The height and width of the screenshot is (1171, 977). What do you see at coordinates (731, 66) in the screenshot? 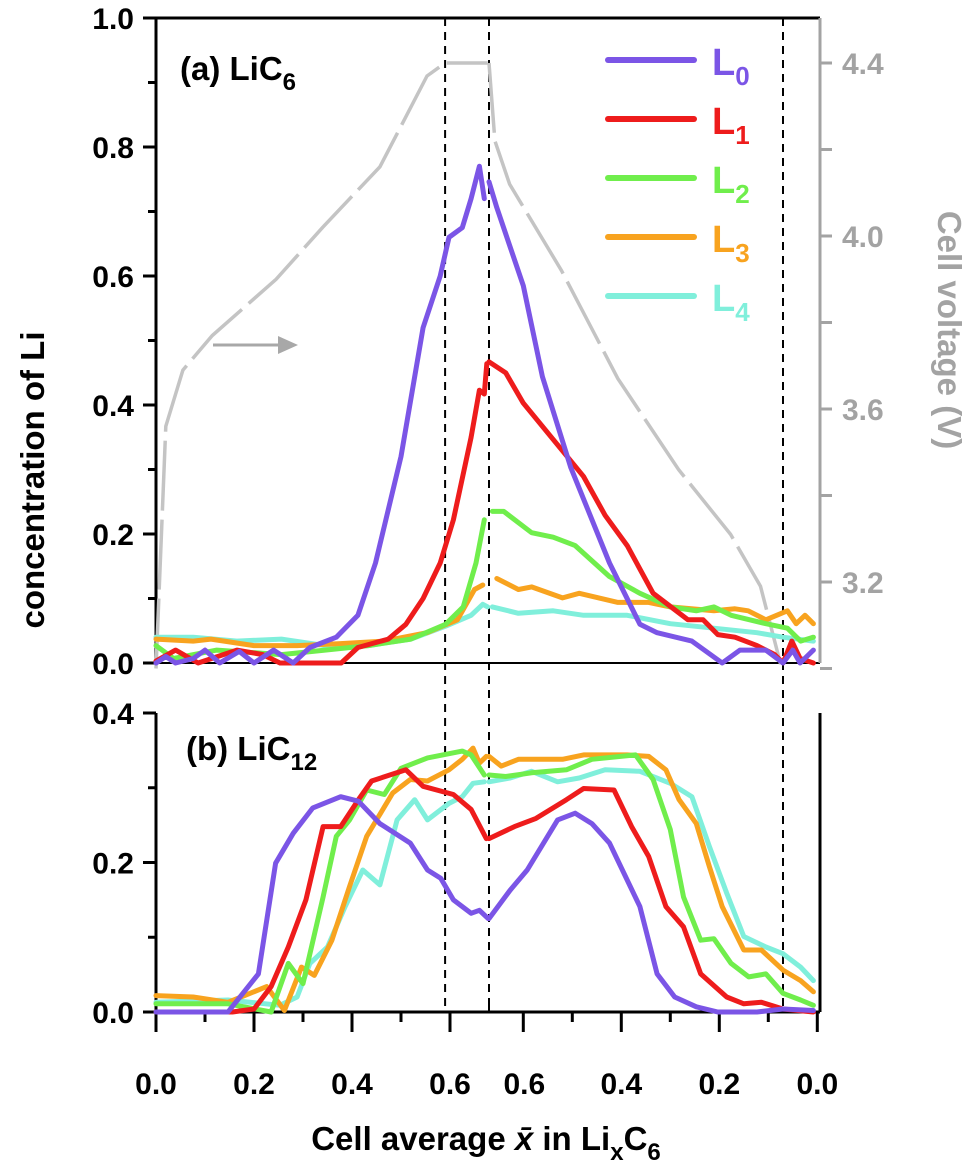
I see `legend-label-L0: L0` at bounding box center [731, 66].